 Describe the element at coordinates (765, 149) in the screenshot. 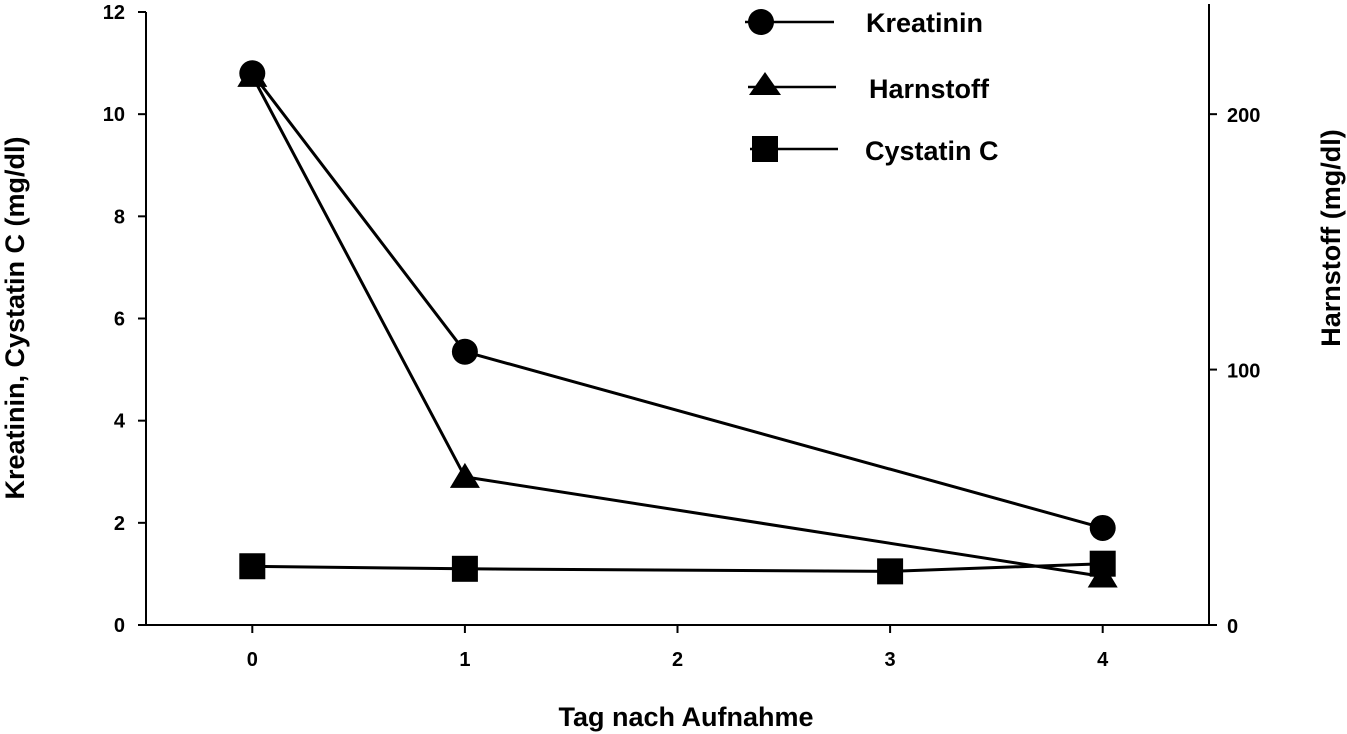

I see `legend-marker-cystatin-c` at that location.